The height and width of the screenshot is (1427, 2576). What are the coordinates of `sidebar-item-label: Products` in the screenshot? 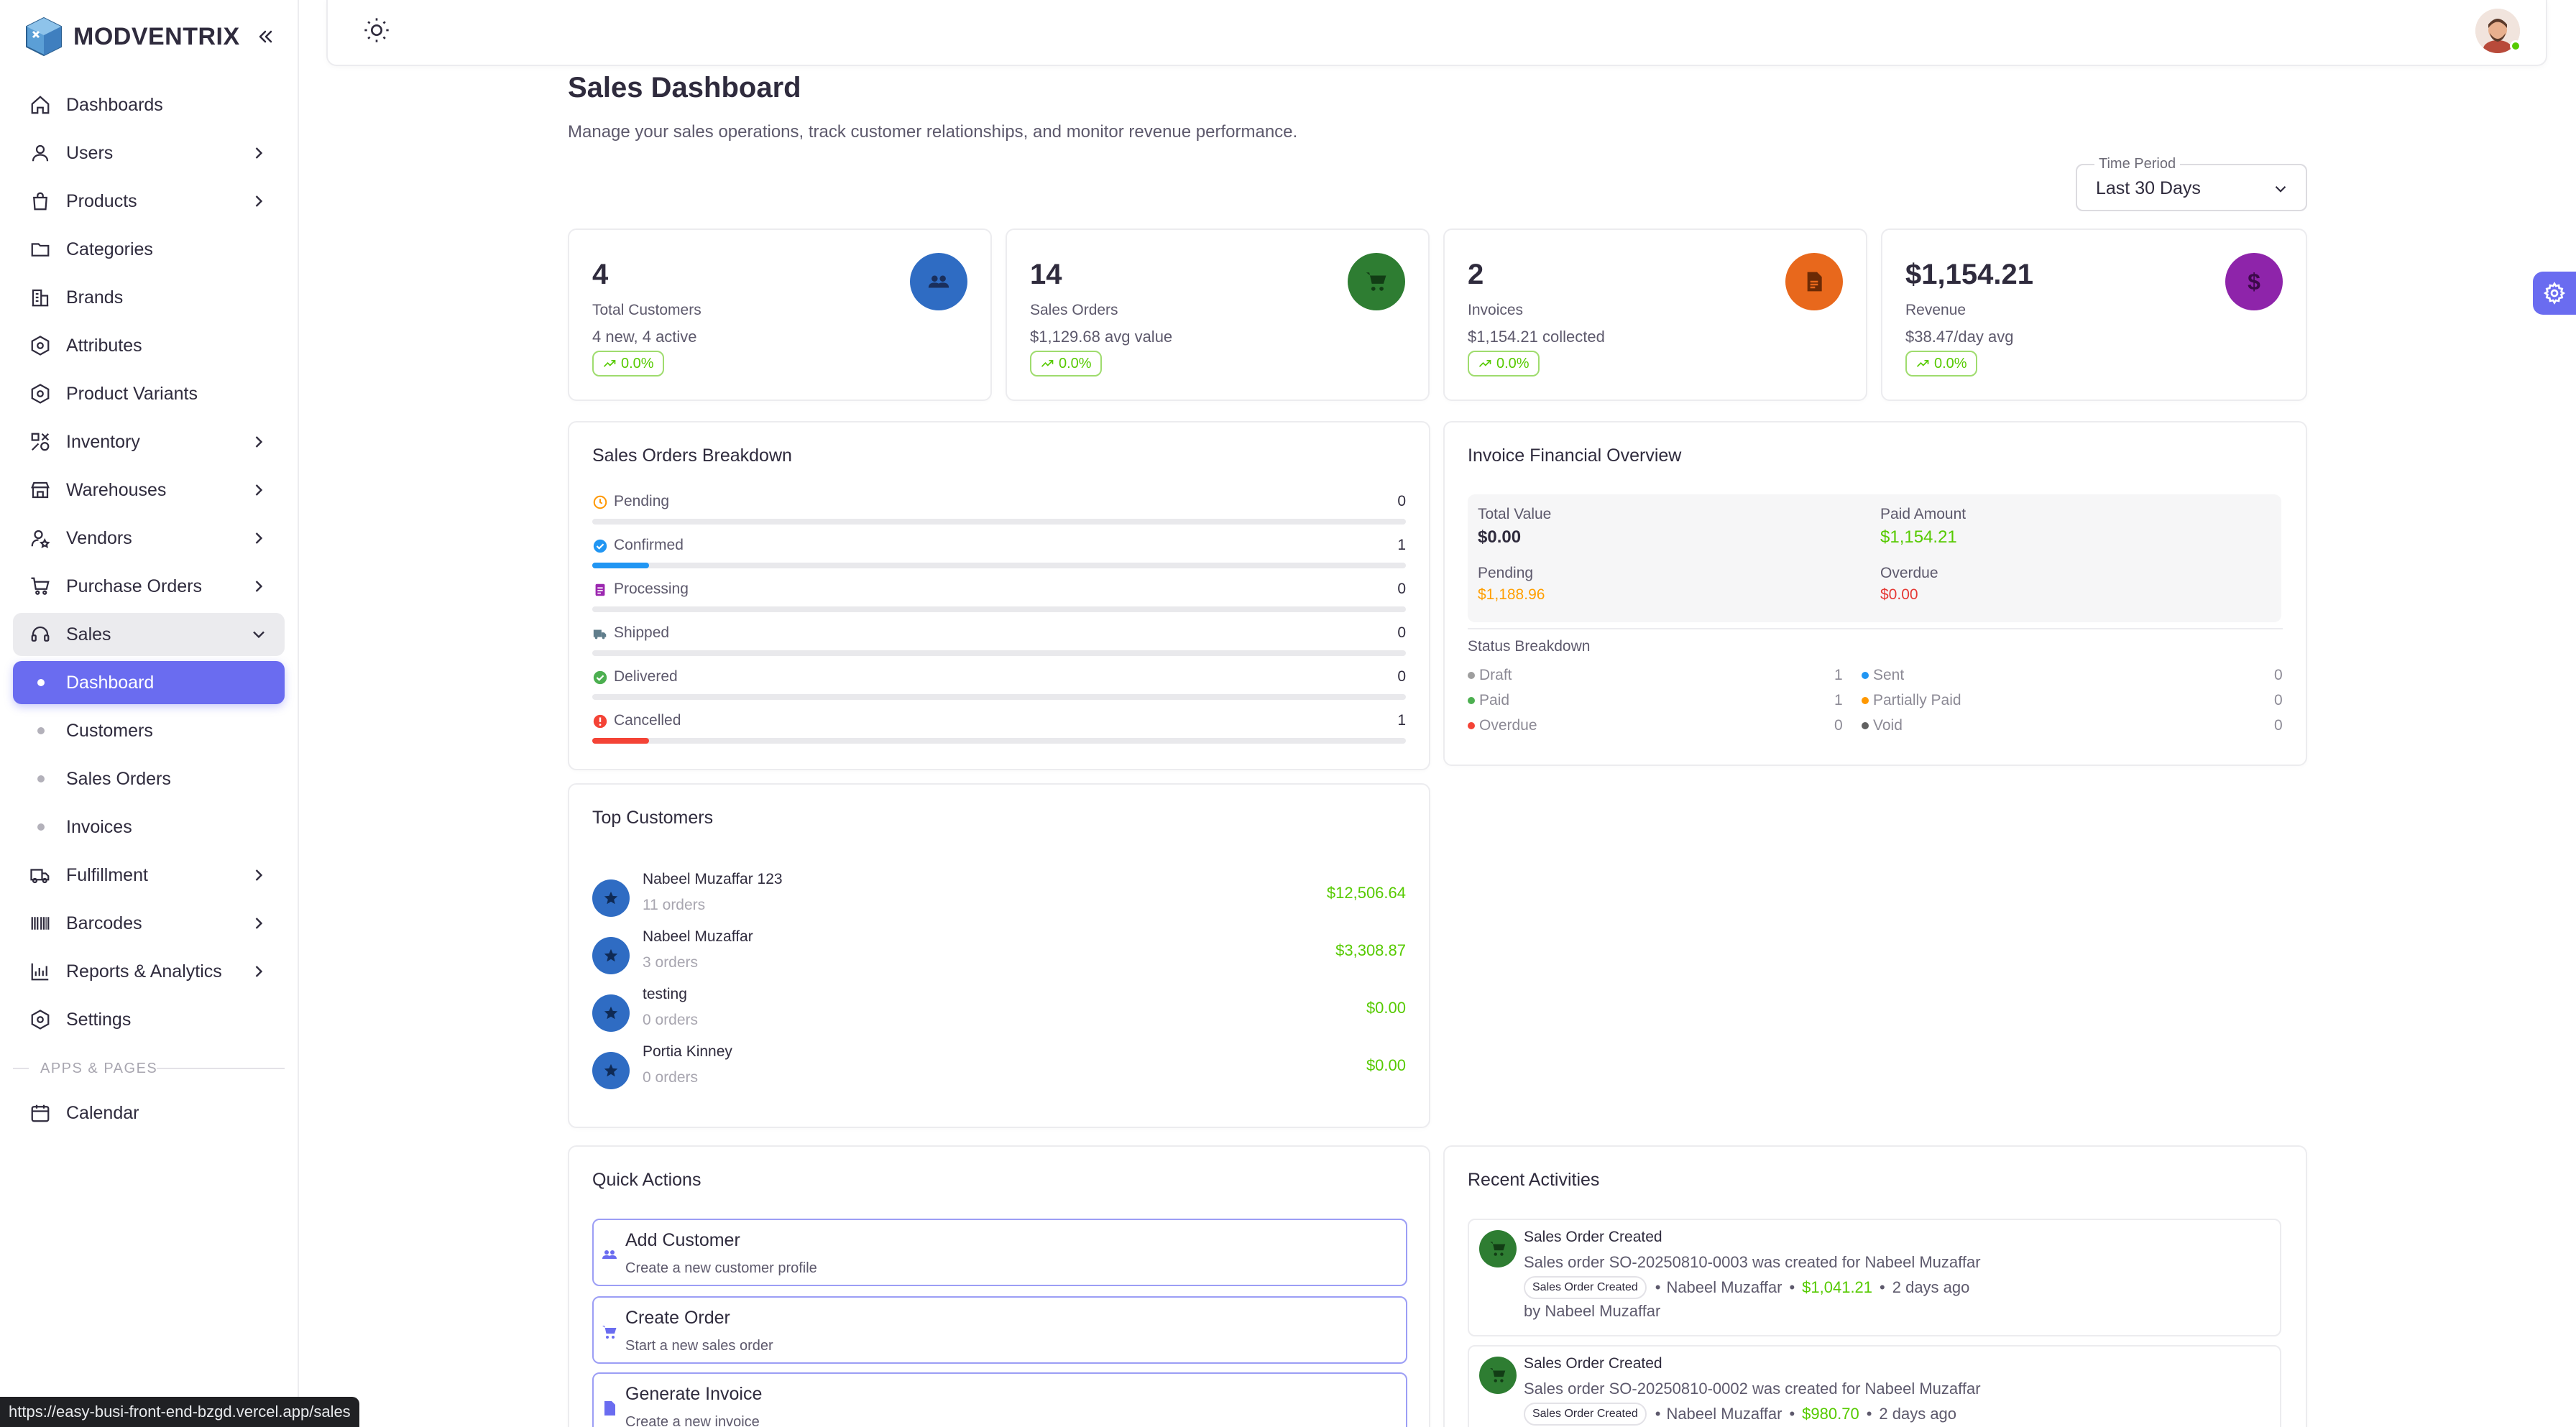 It's located at (101, 200).